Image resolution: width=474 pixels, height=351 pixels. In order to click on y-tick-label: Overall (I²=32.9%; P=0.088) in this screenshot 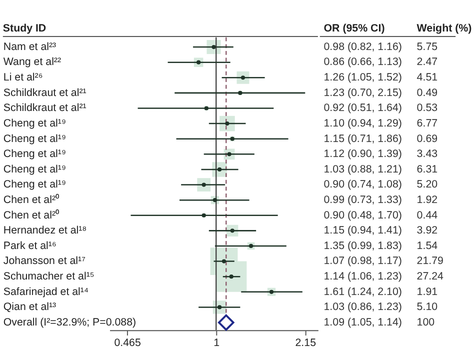, I will do `click(69, 322)`.